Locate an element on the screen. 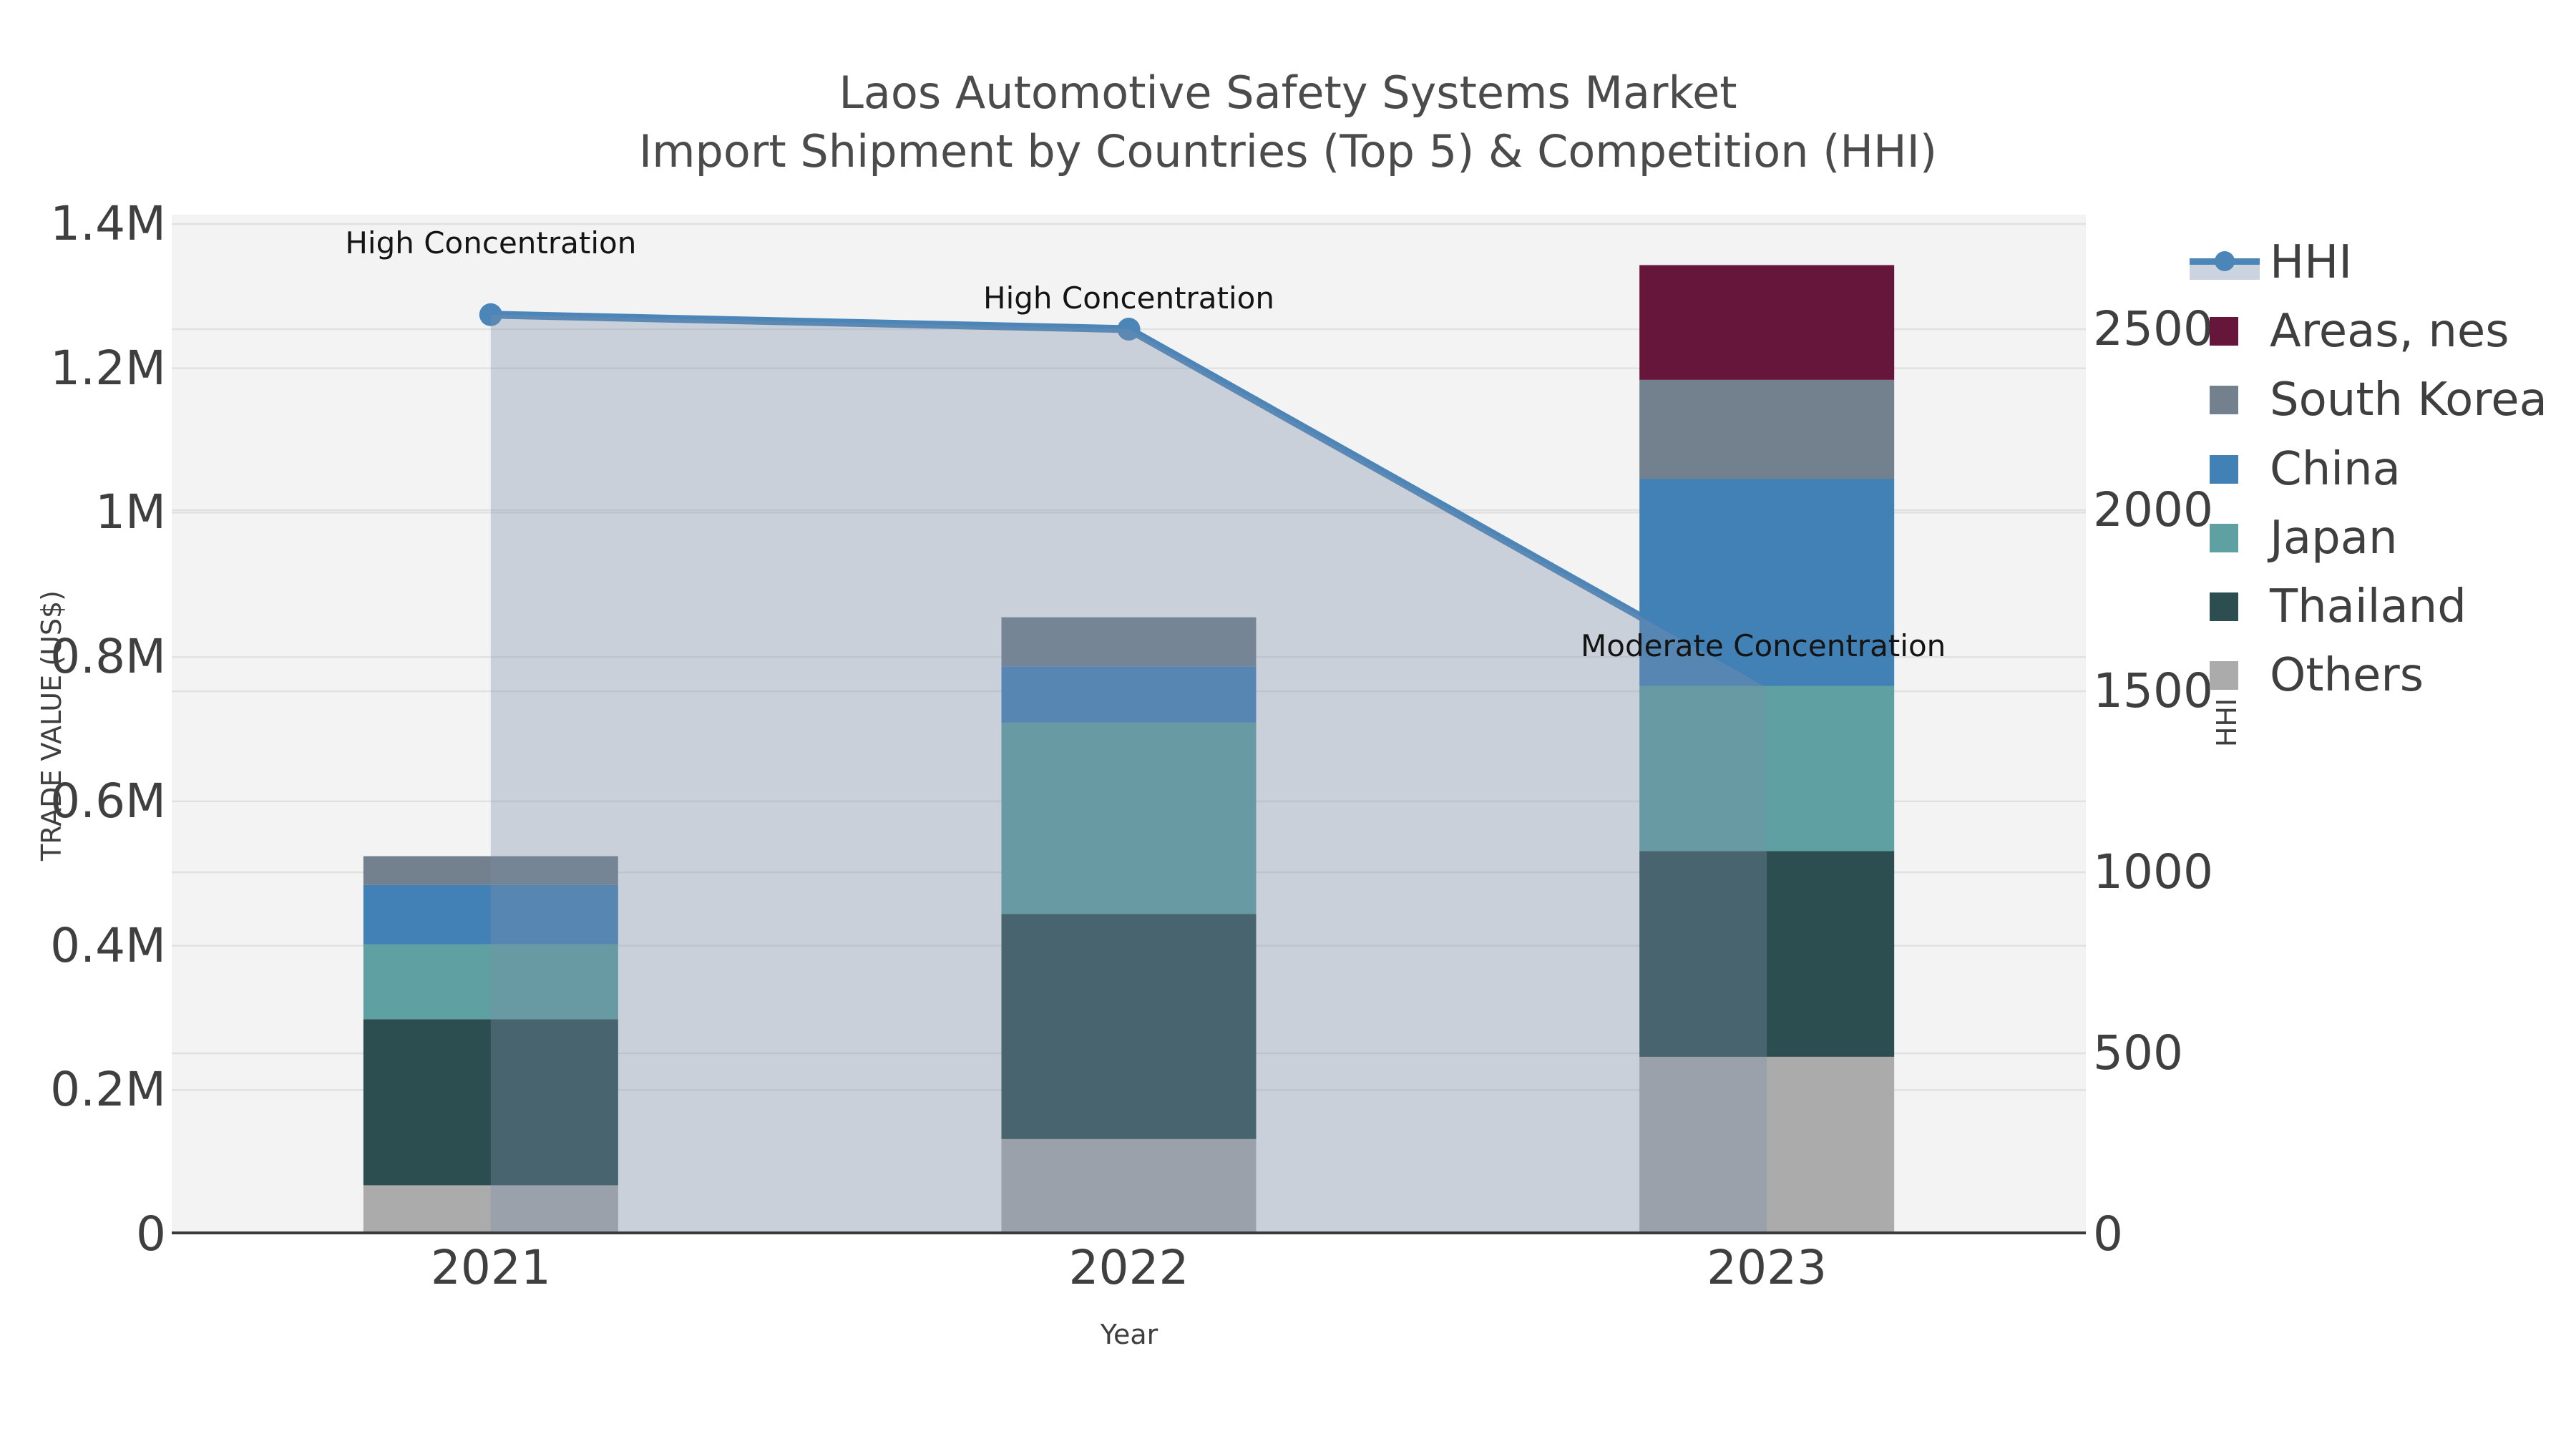  bar-segment-others-2023 is located at coordinates (1767, 1145).